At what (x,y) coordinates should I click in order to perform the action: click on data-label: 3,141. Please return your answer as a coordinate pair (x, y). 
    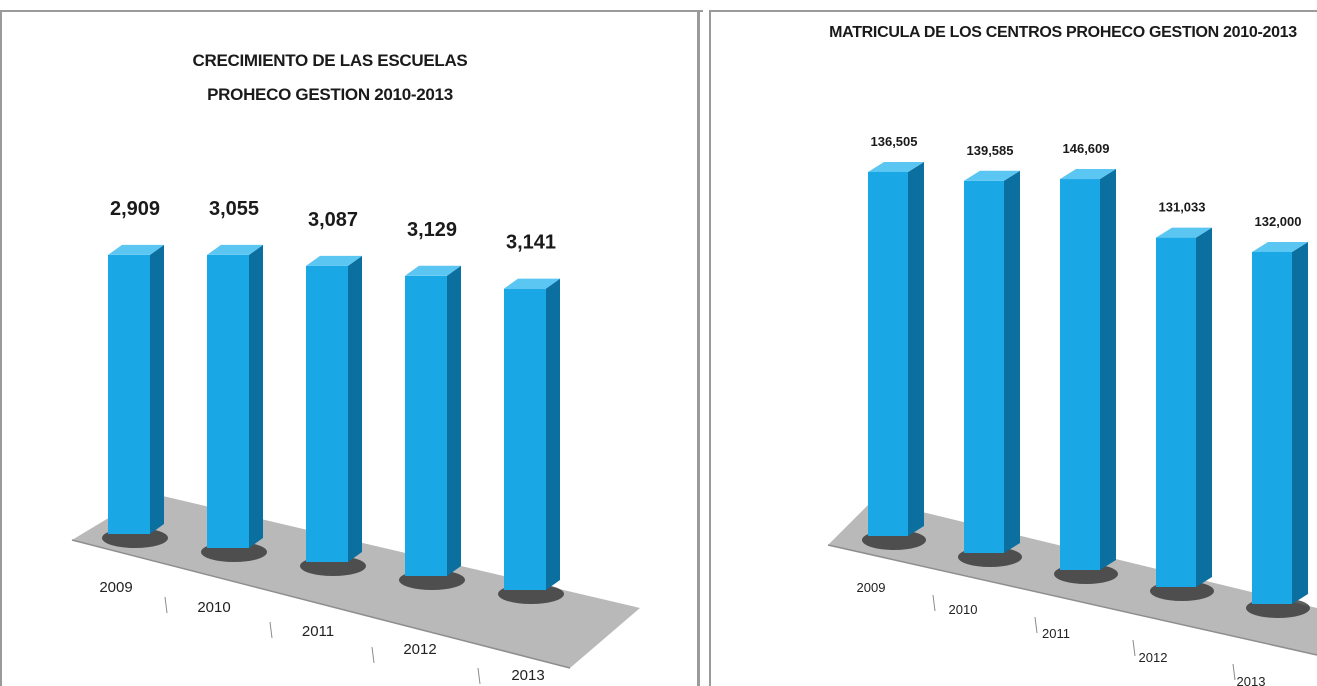
    Looking at the image, I should click on (531, 243).